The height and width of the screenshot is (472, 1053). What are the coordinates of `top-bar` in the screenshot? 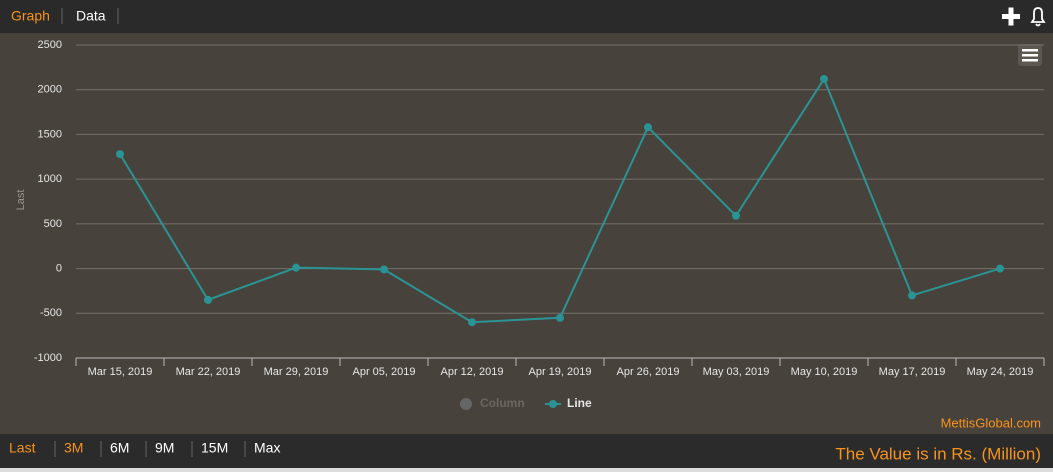 It's located at (526, 16).